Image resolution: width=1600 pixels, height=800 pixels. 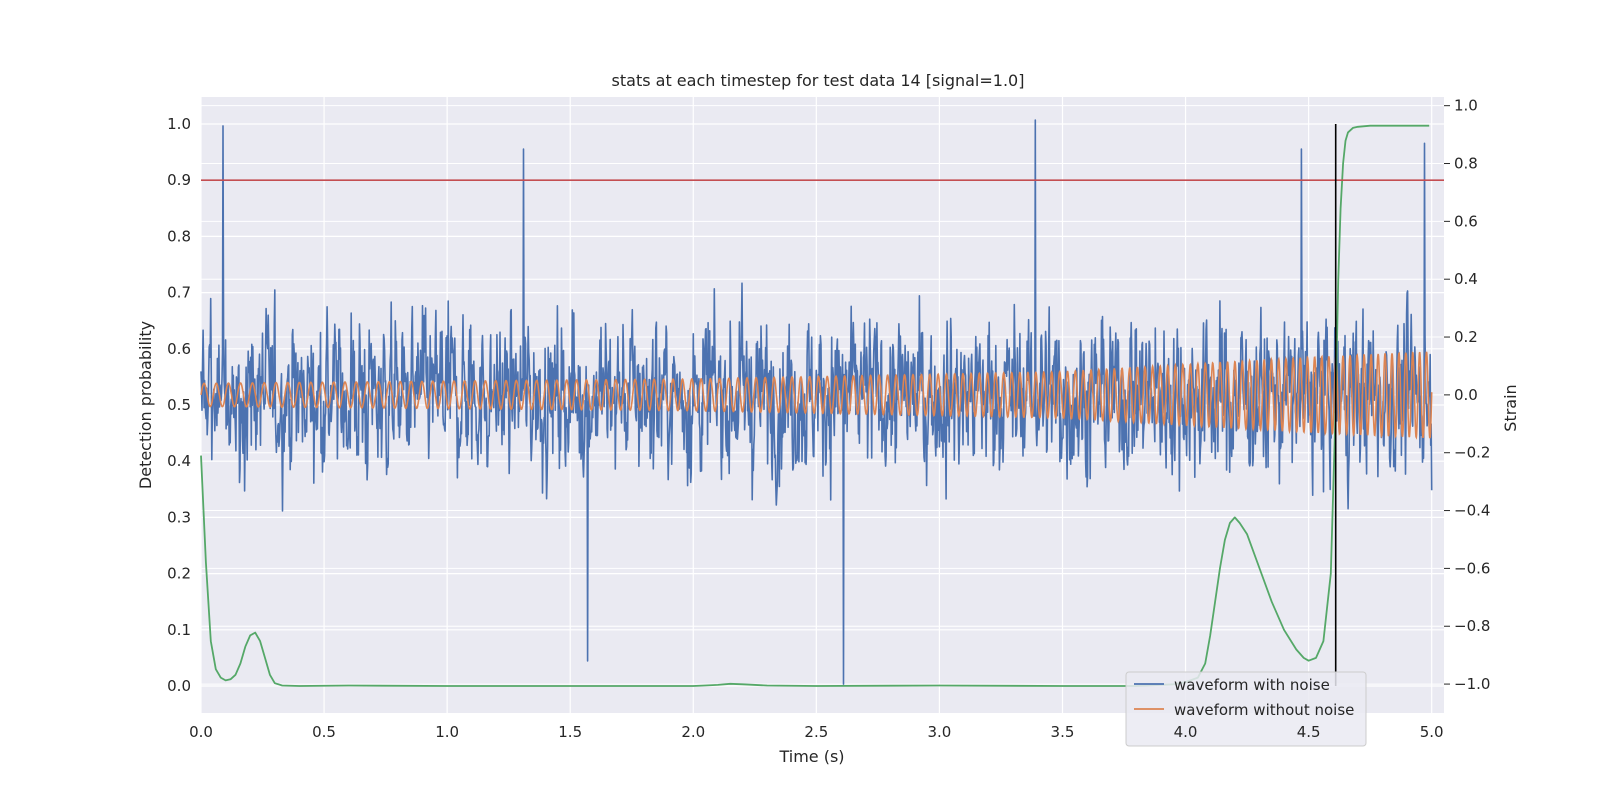 What do you see at coordinates (816, 732) in the screenshot?
I see `x-tick-label: 2.5` at bounding box center [816, 732].